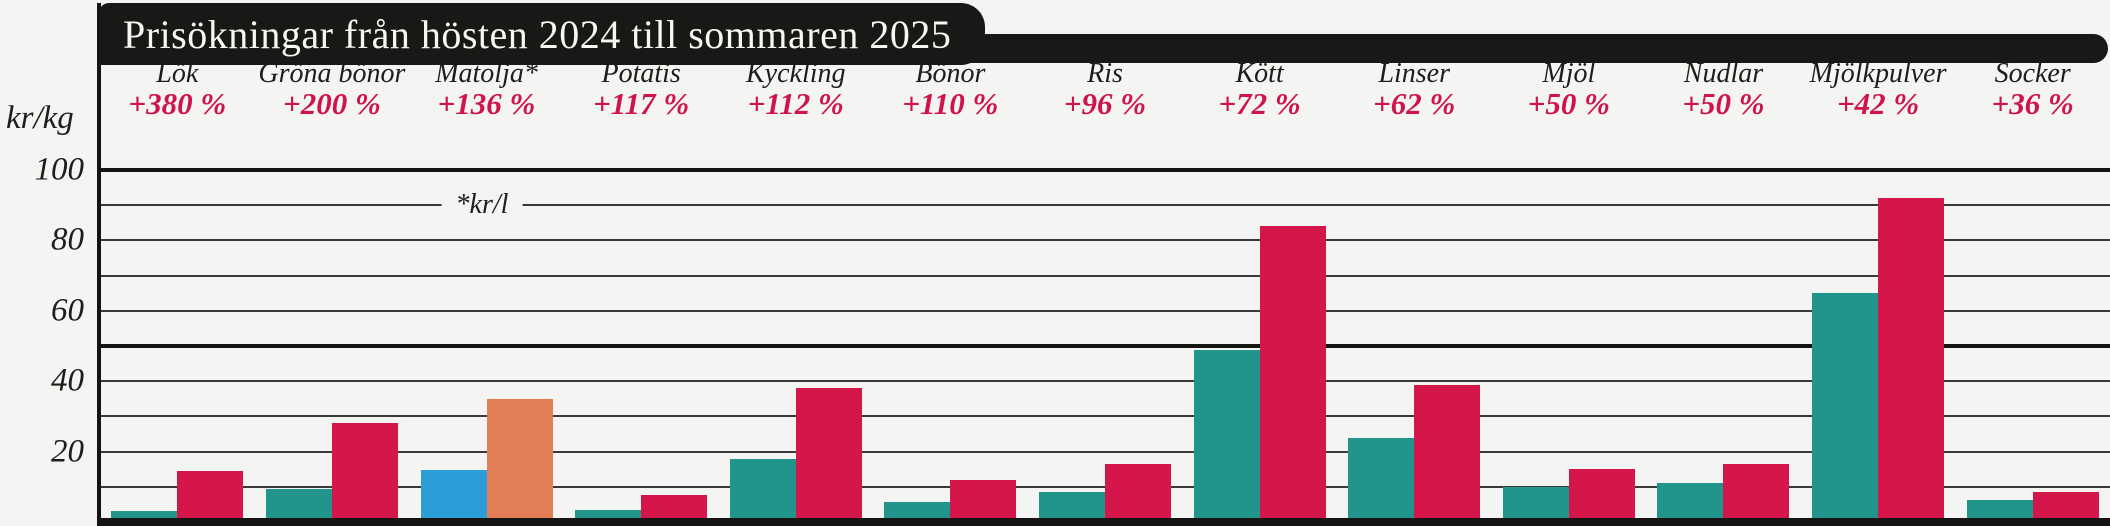 This screenshot has height=526, width=2110. What do you see at coordinates (144, 516) in the screenshot?
I see `bar-Lök-before` at bounding box center [144, 516].